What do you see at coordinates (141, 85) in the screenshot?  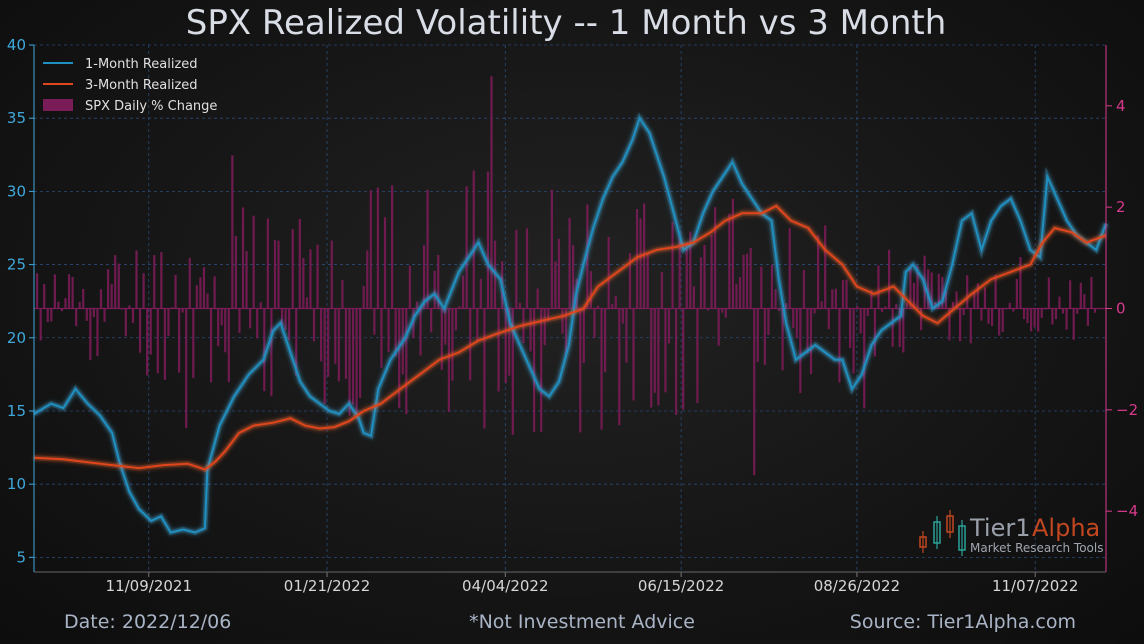 I see `legend-label: 3-Month Realized` at bounding box center [141, 85].